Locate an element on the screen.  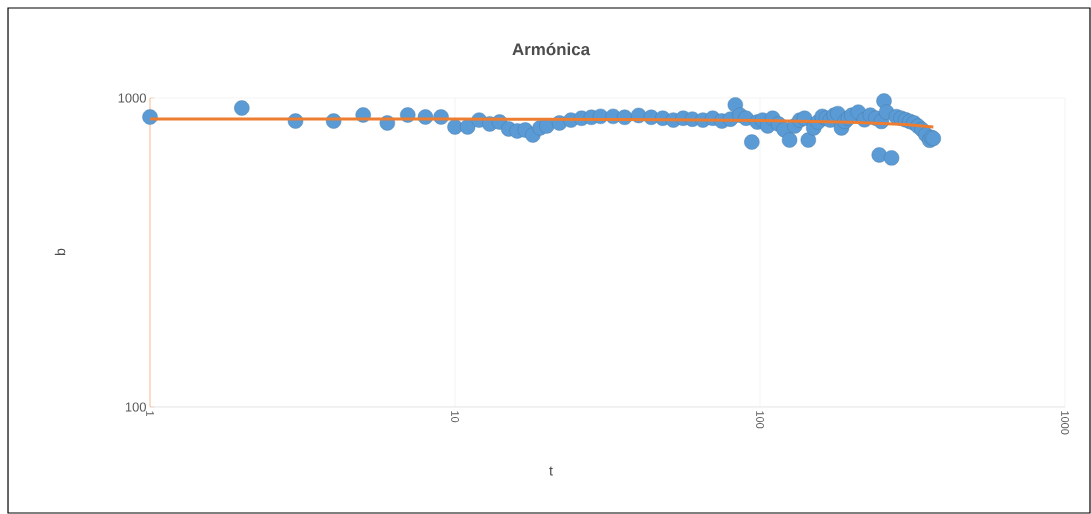
x-tick-label: 1000 is located at coordinates (1065, 423).